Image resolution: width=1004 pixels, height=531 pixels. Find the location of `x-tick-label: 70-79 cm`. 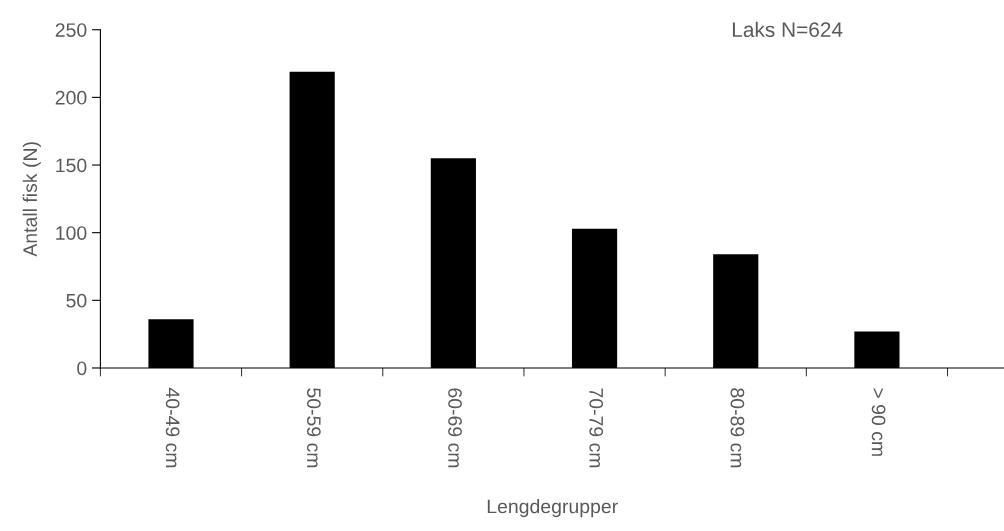

x-tick-label: 70-79 cm is located at coordinates (596, 428).